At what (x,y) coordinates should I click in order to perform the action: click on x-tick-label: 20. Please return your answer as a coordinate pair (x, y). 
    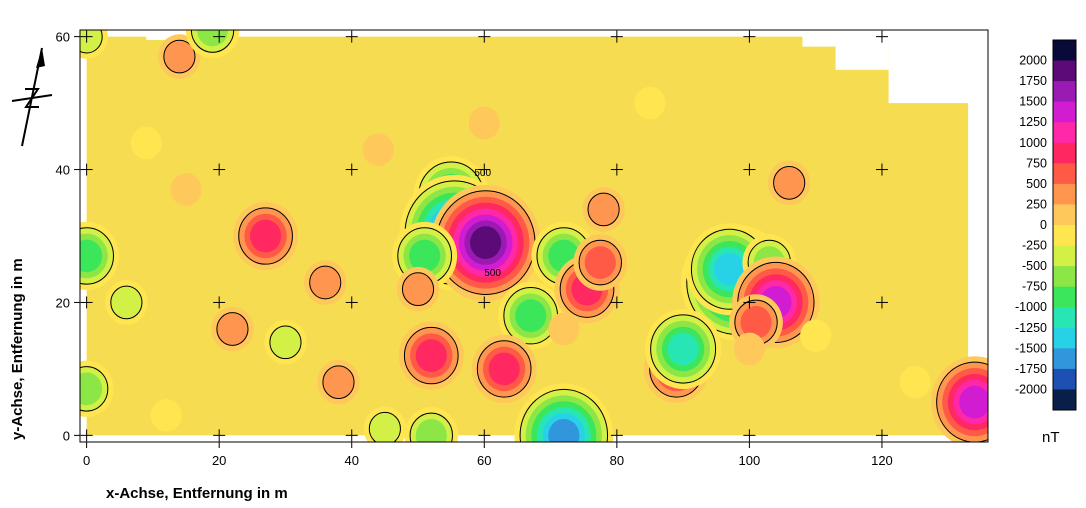
    Looking at the image, I should click on (219, 460).